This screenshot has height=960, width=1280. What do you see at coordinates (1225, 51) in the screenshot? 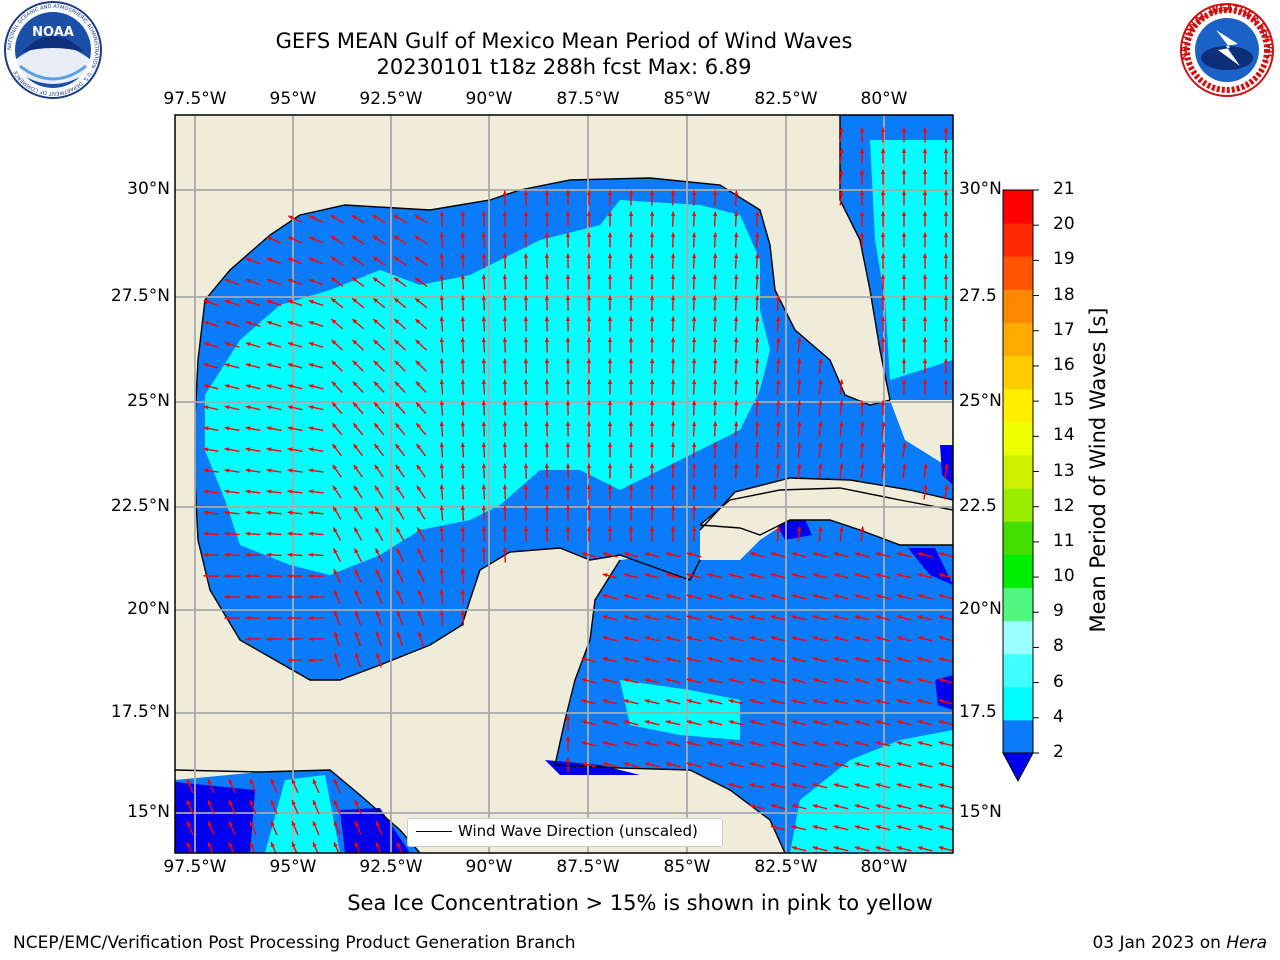
I see `nws-logo: NATIONAL WEATHER SERVICE` at bounding box center [1225, 51].